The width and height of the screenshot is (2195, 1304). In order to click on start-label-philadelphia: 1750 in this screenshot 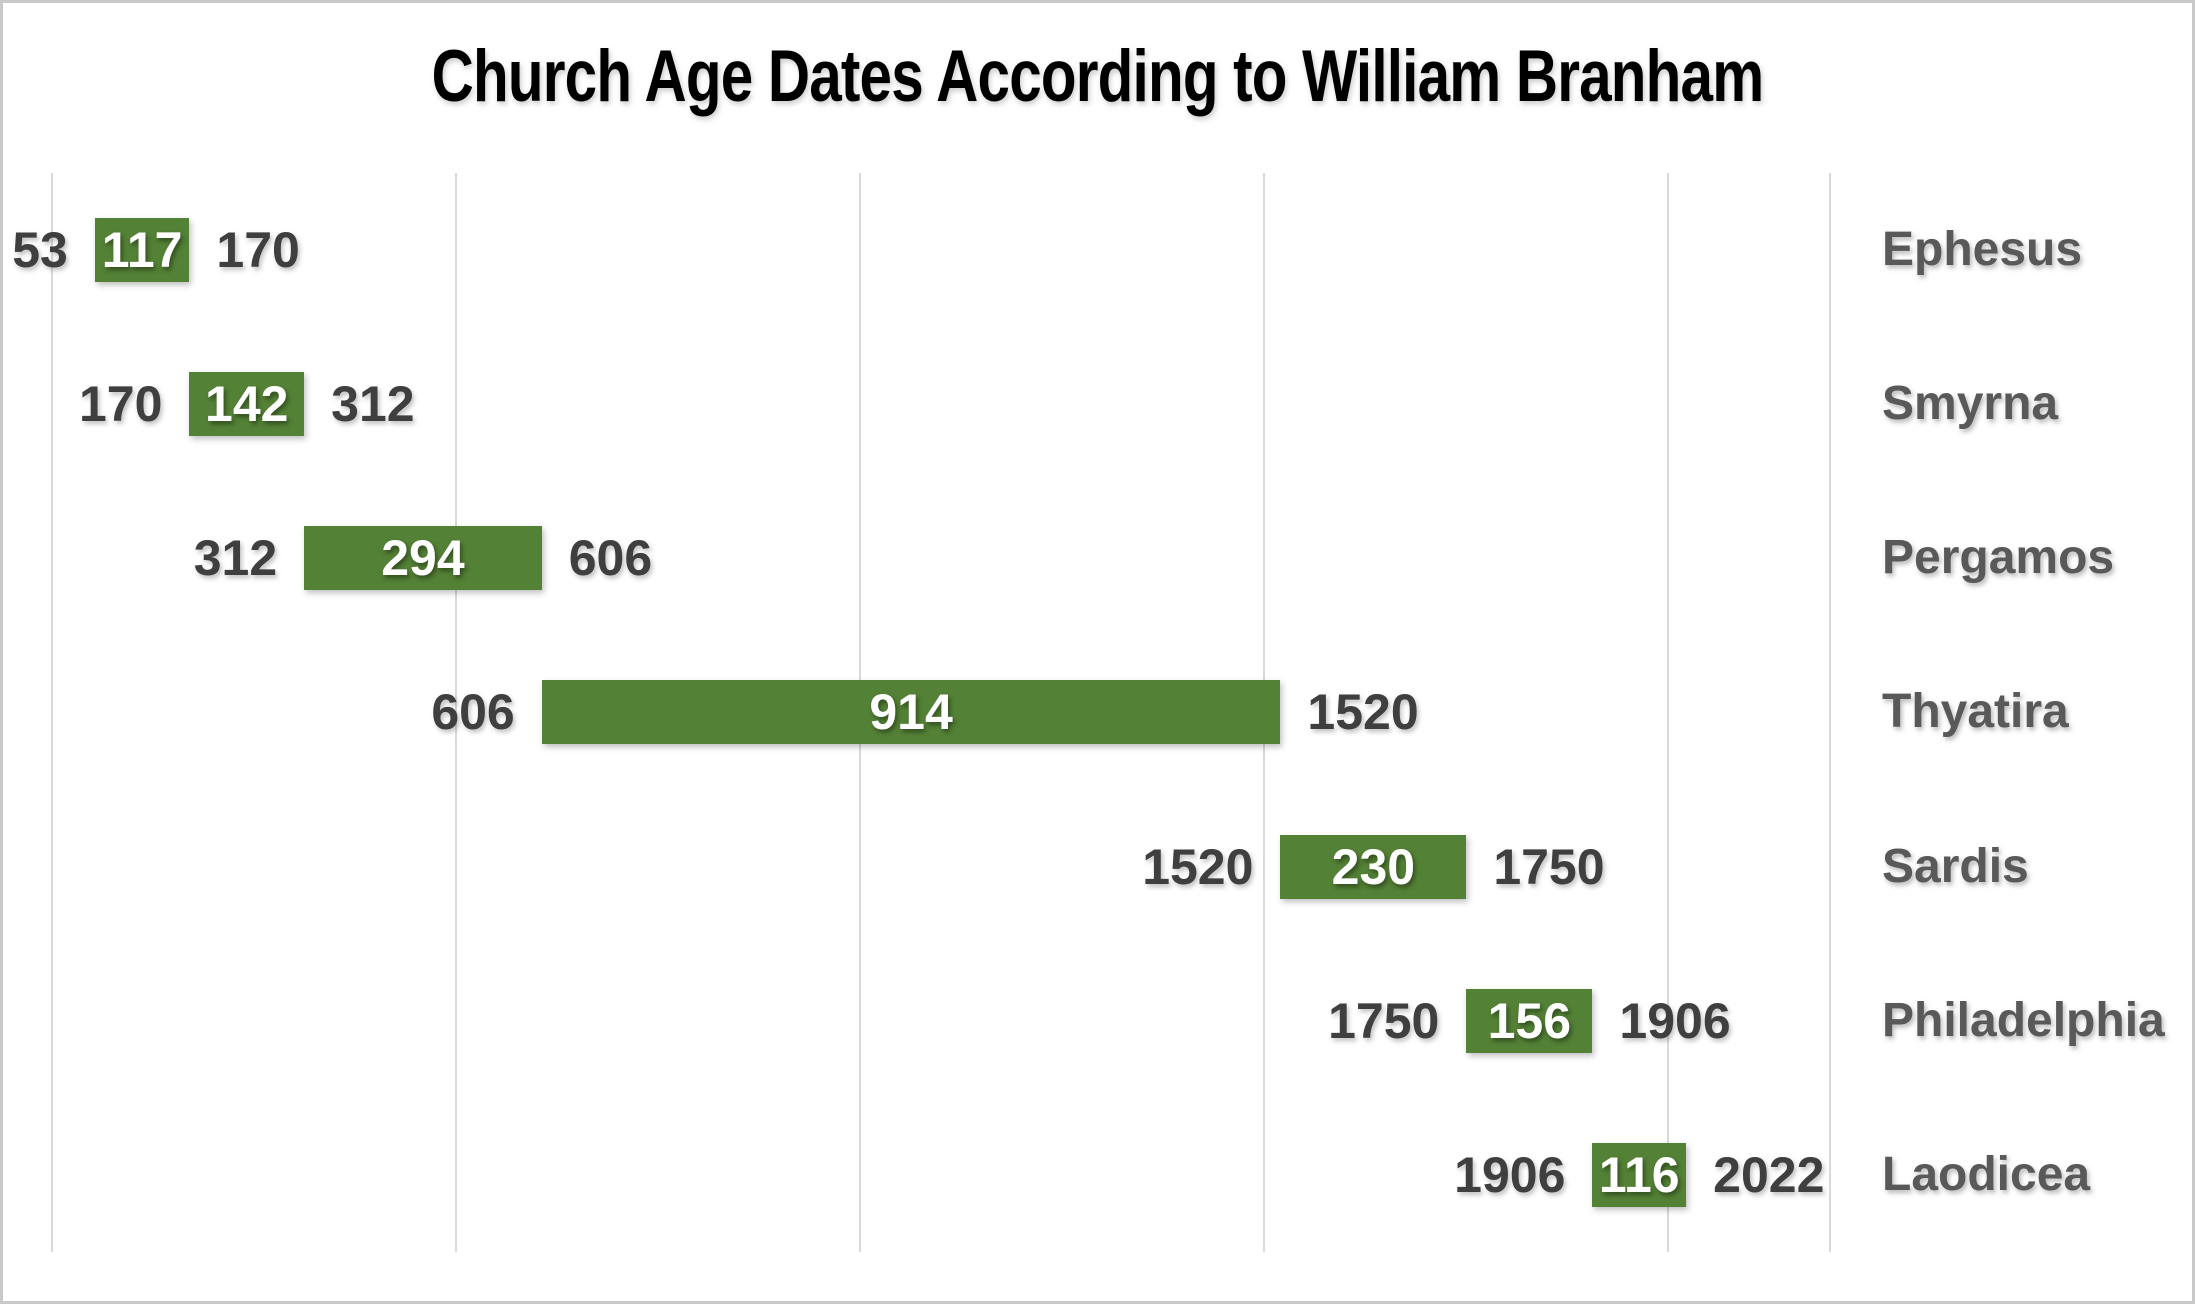, I will do `click(1384, 1020)`.